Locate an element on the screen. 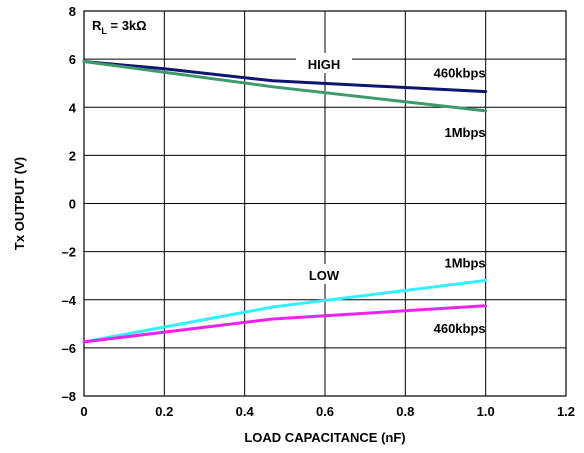 The image size is (584, 453). y-tick-label: –8 is located at coordinates (69, 396).